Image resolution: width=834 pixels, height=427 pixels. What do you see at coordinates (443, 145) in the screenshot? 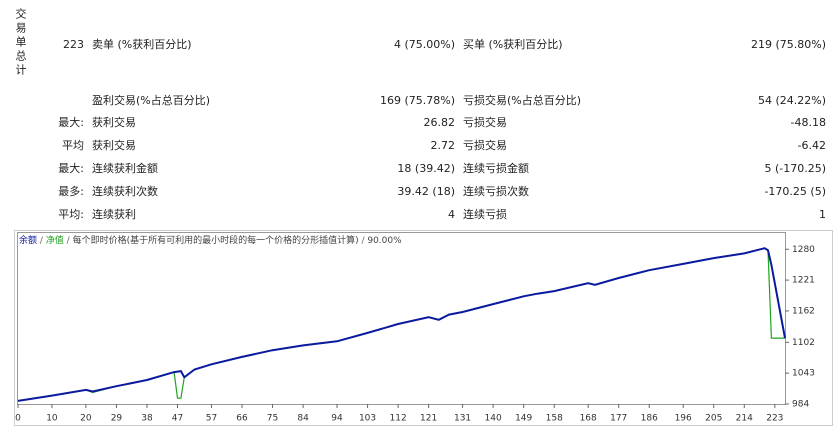
I see `stat-value: 2.72` at bounding box center [443, 145].